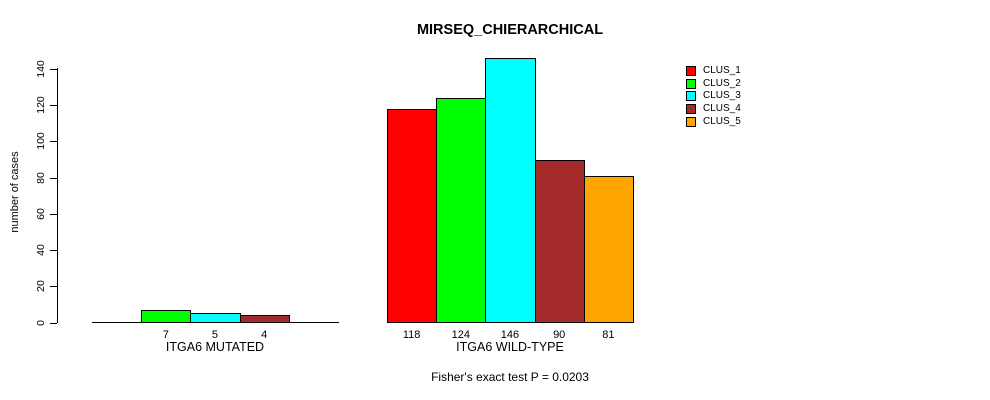 This screenshot has width=990, height=400. Describe the element at coordinates (41, 286) in the screenshot. I see `y-tick-label: 20` at that location.